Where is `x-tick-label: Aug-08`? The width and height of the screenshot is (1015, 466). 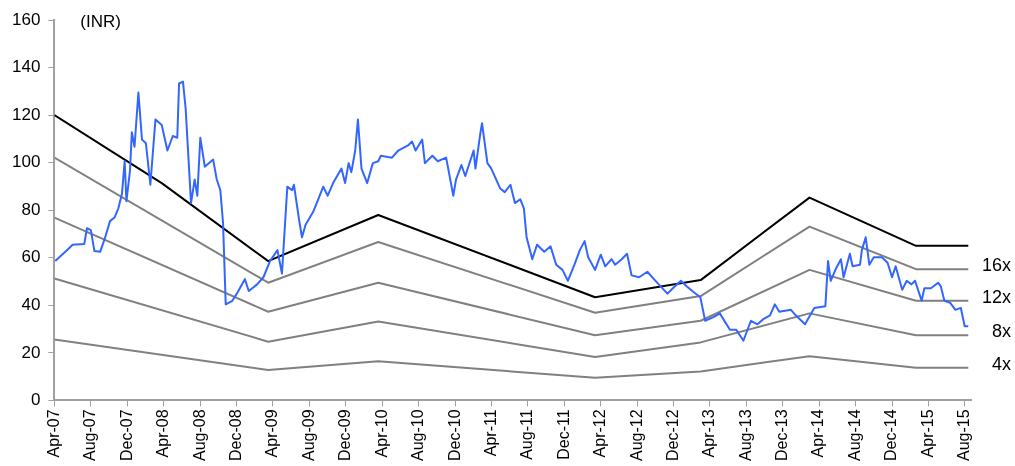
x-tick-label: Aug-08 is located at coordinates (199, 435).